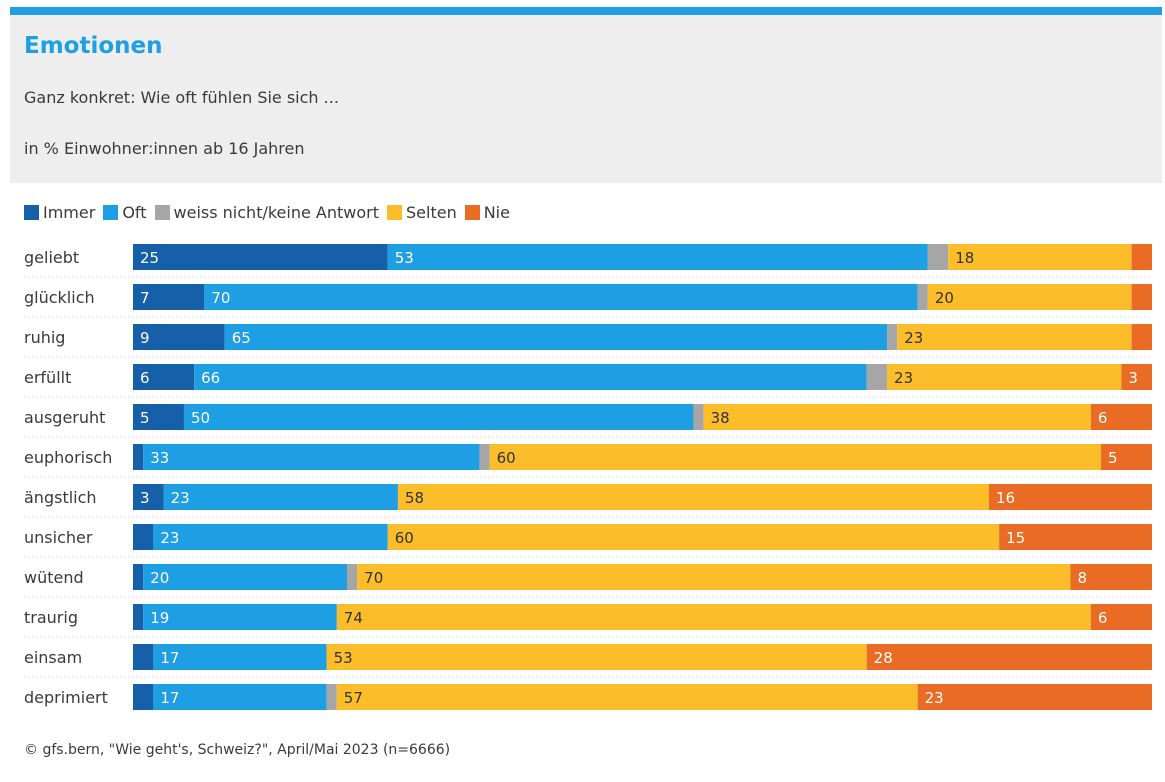  I want to click on category-label: geliebt, so click(51, 257).